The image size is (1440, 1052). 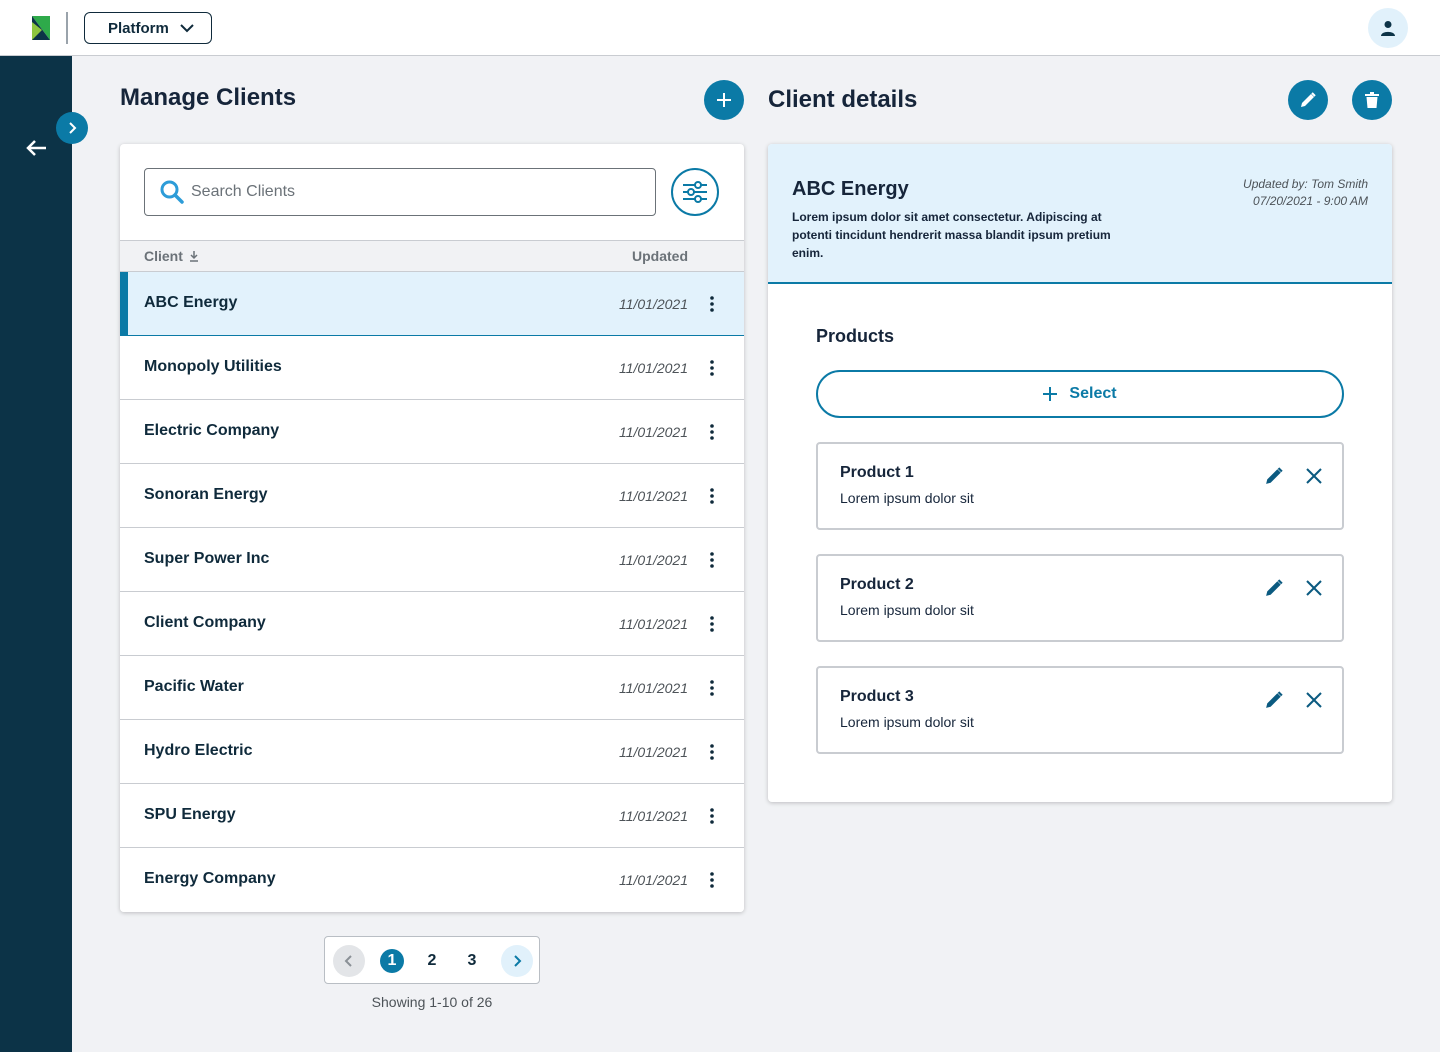 I want to click on table-row: SPU Energy 11/01/2021, so click(x=432, y=816).